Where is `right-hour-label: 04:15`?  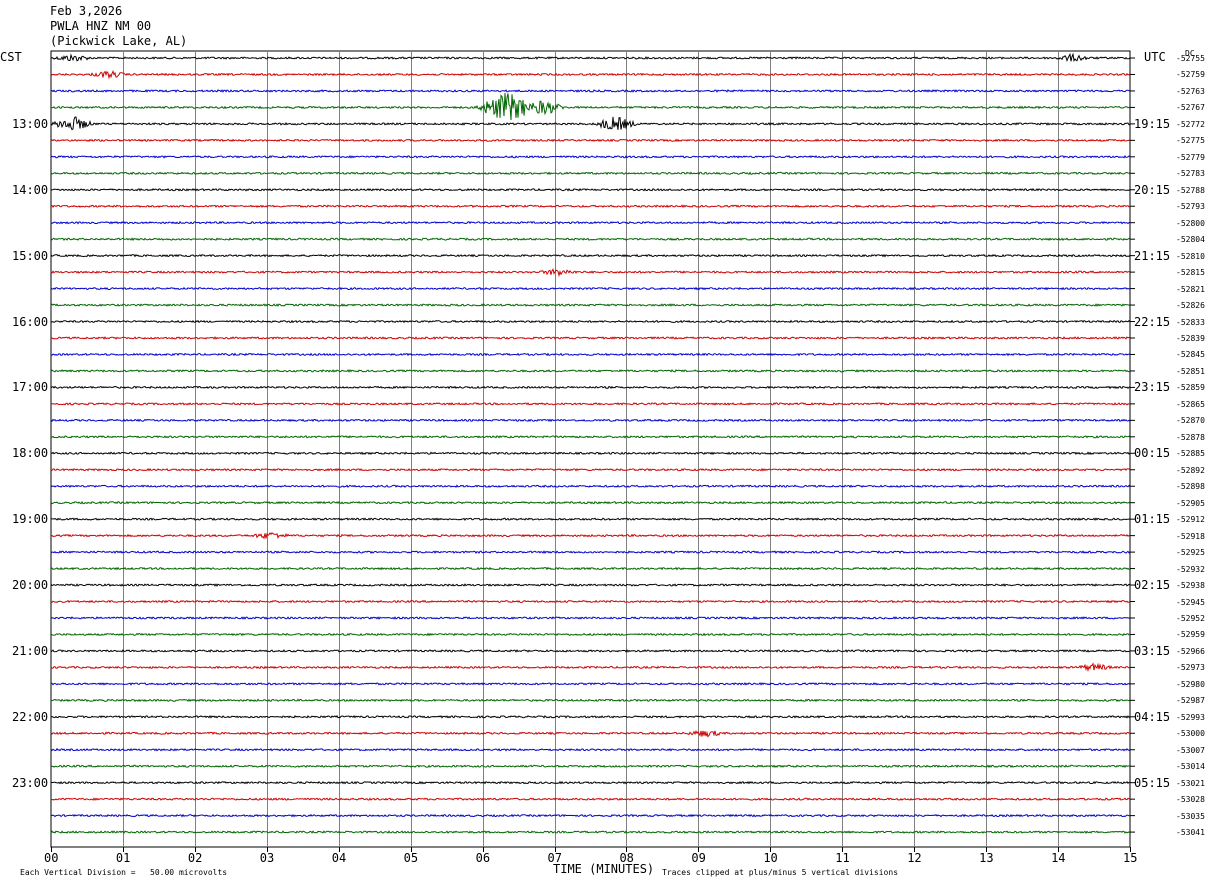
right-hour-label: 04:15 is located at coordinates (1152, 716).